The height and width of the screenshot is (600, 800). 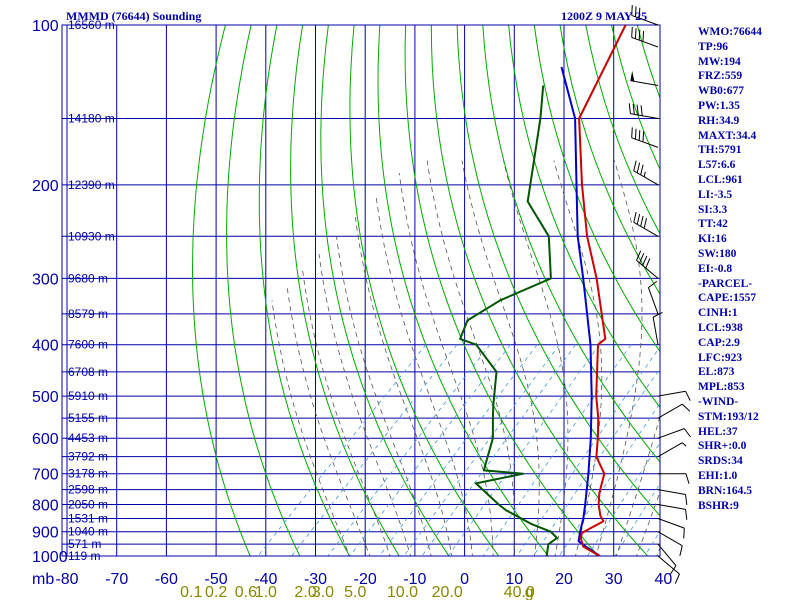 What do you see at coordinates (720, 461) in the screenshot?
I see `index-value: SRDS:34` at bounding box center [720, 461].